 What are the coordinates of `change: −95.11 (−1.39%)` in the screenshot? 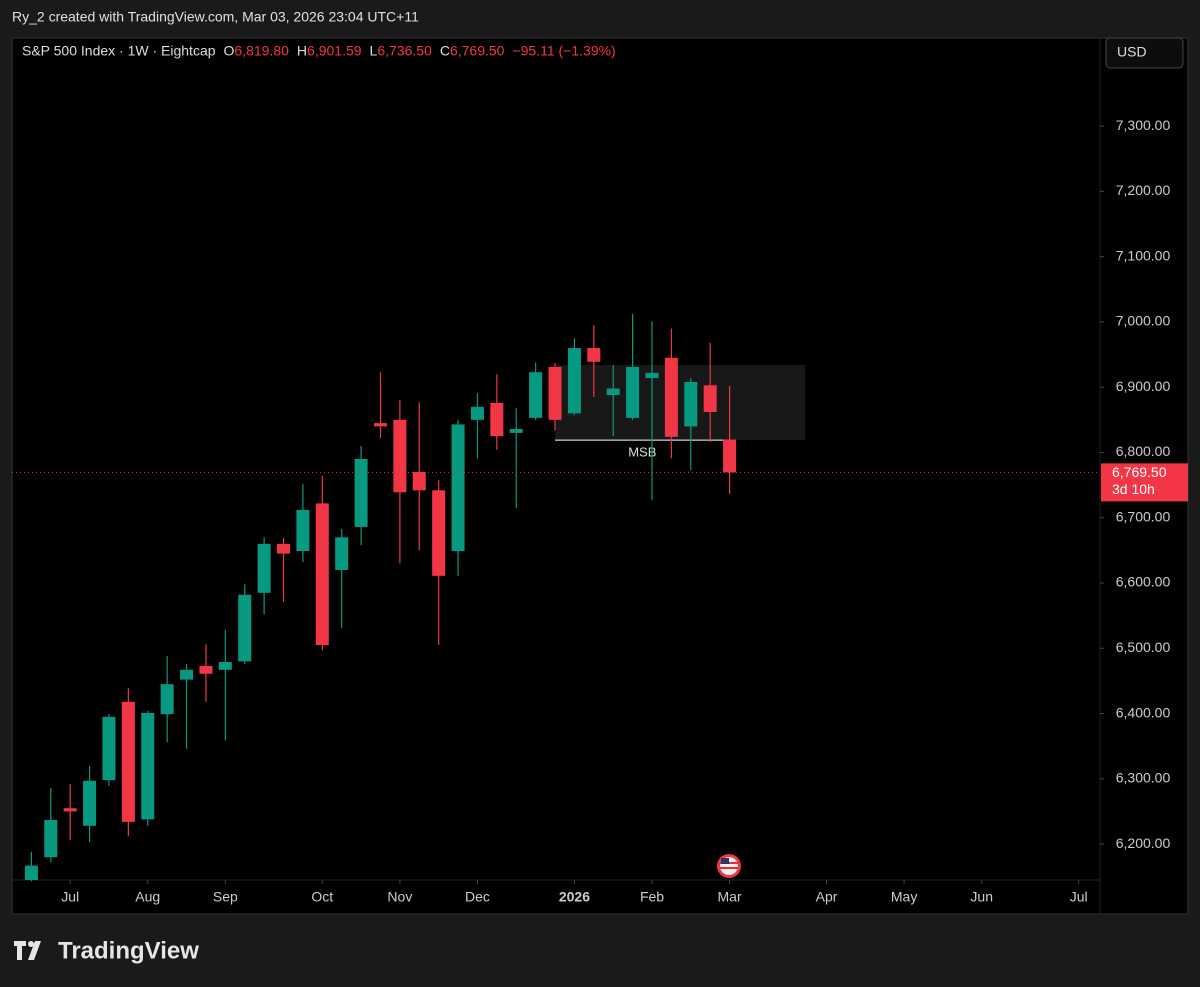 It's located at (563, 51).